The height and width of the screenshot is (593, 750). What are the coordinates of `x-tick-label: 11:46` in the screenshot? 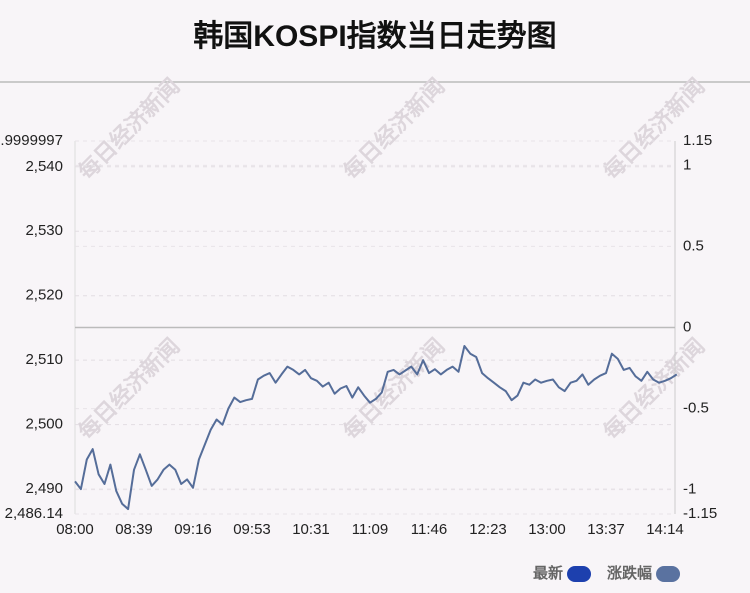 It's located at (429, 529).